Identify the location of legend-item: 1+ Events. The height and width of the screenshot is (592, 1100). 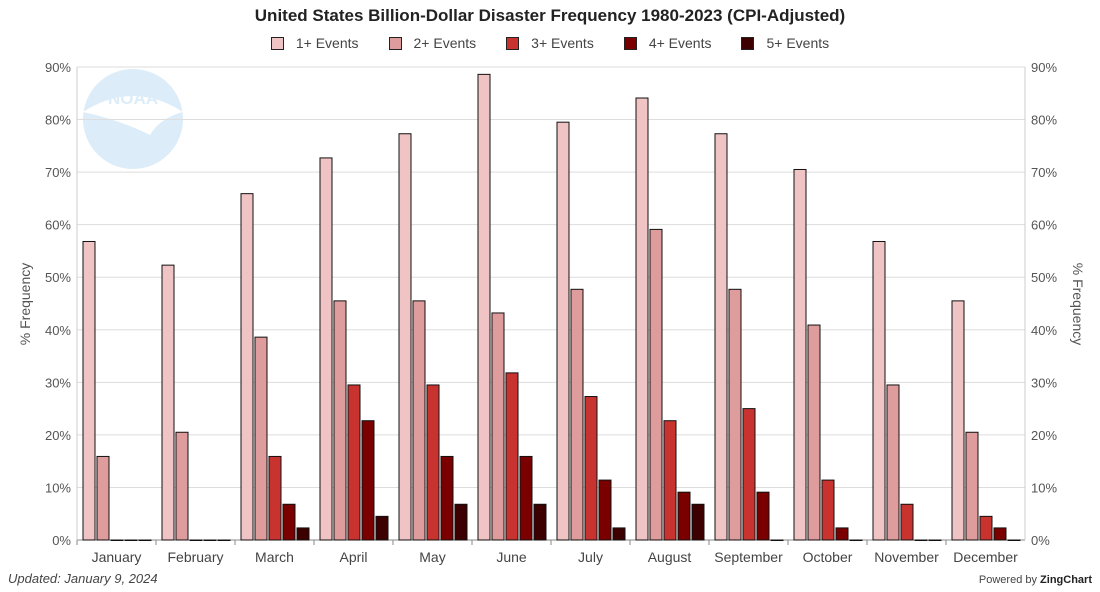
(314, 43).